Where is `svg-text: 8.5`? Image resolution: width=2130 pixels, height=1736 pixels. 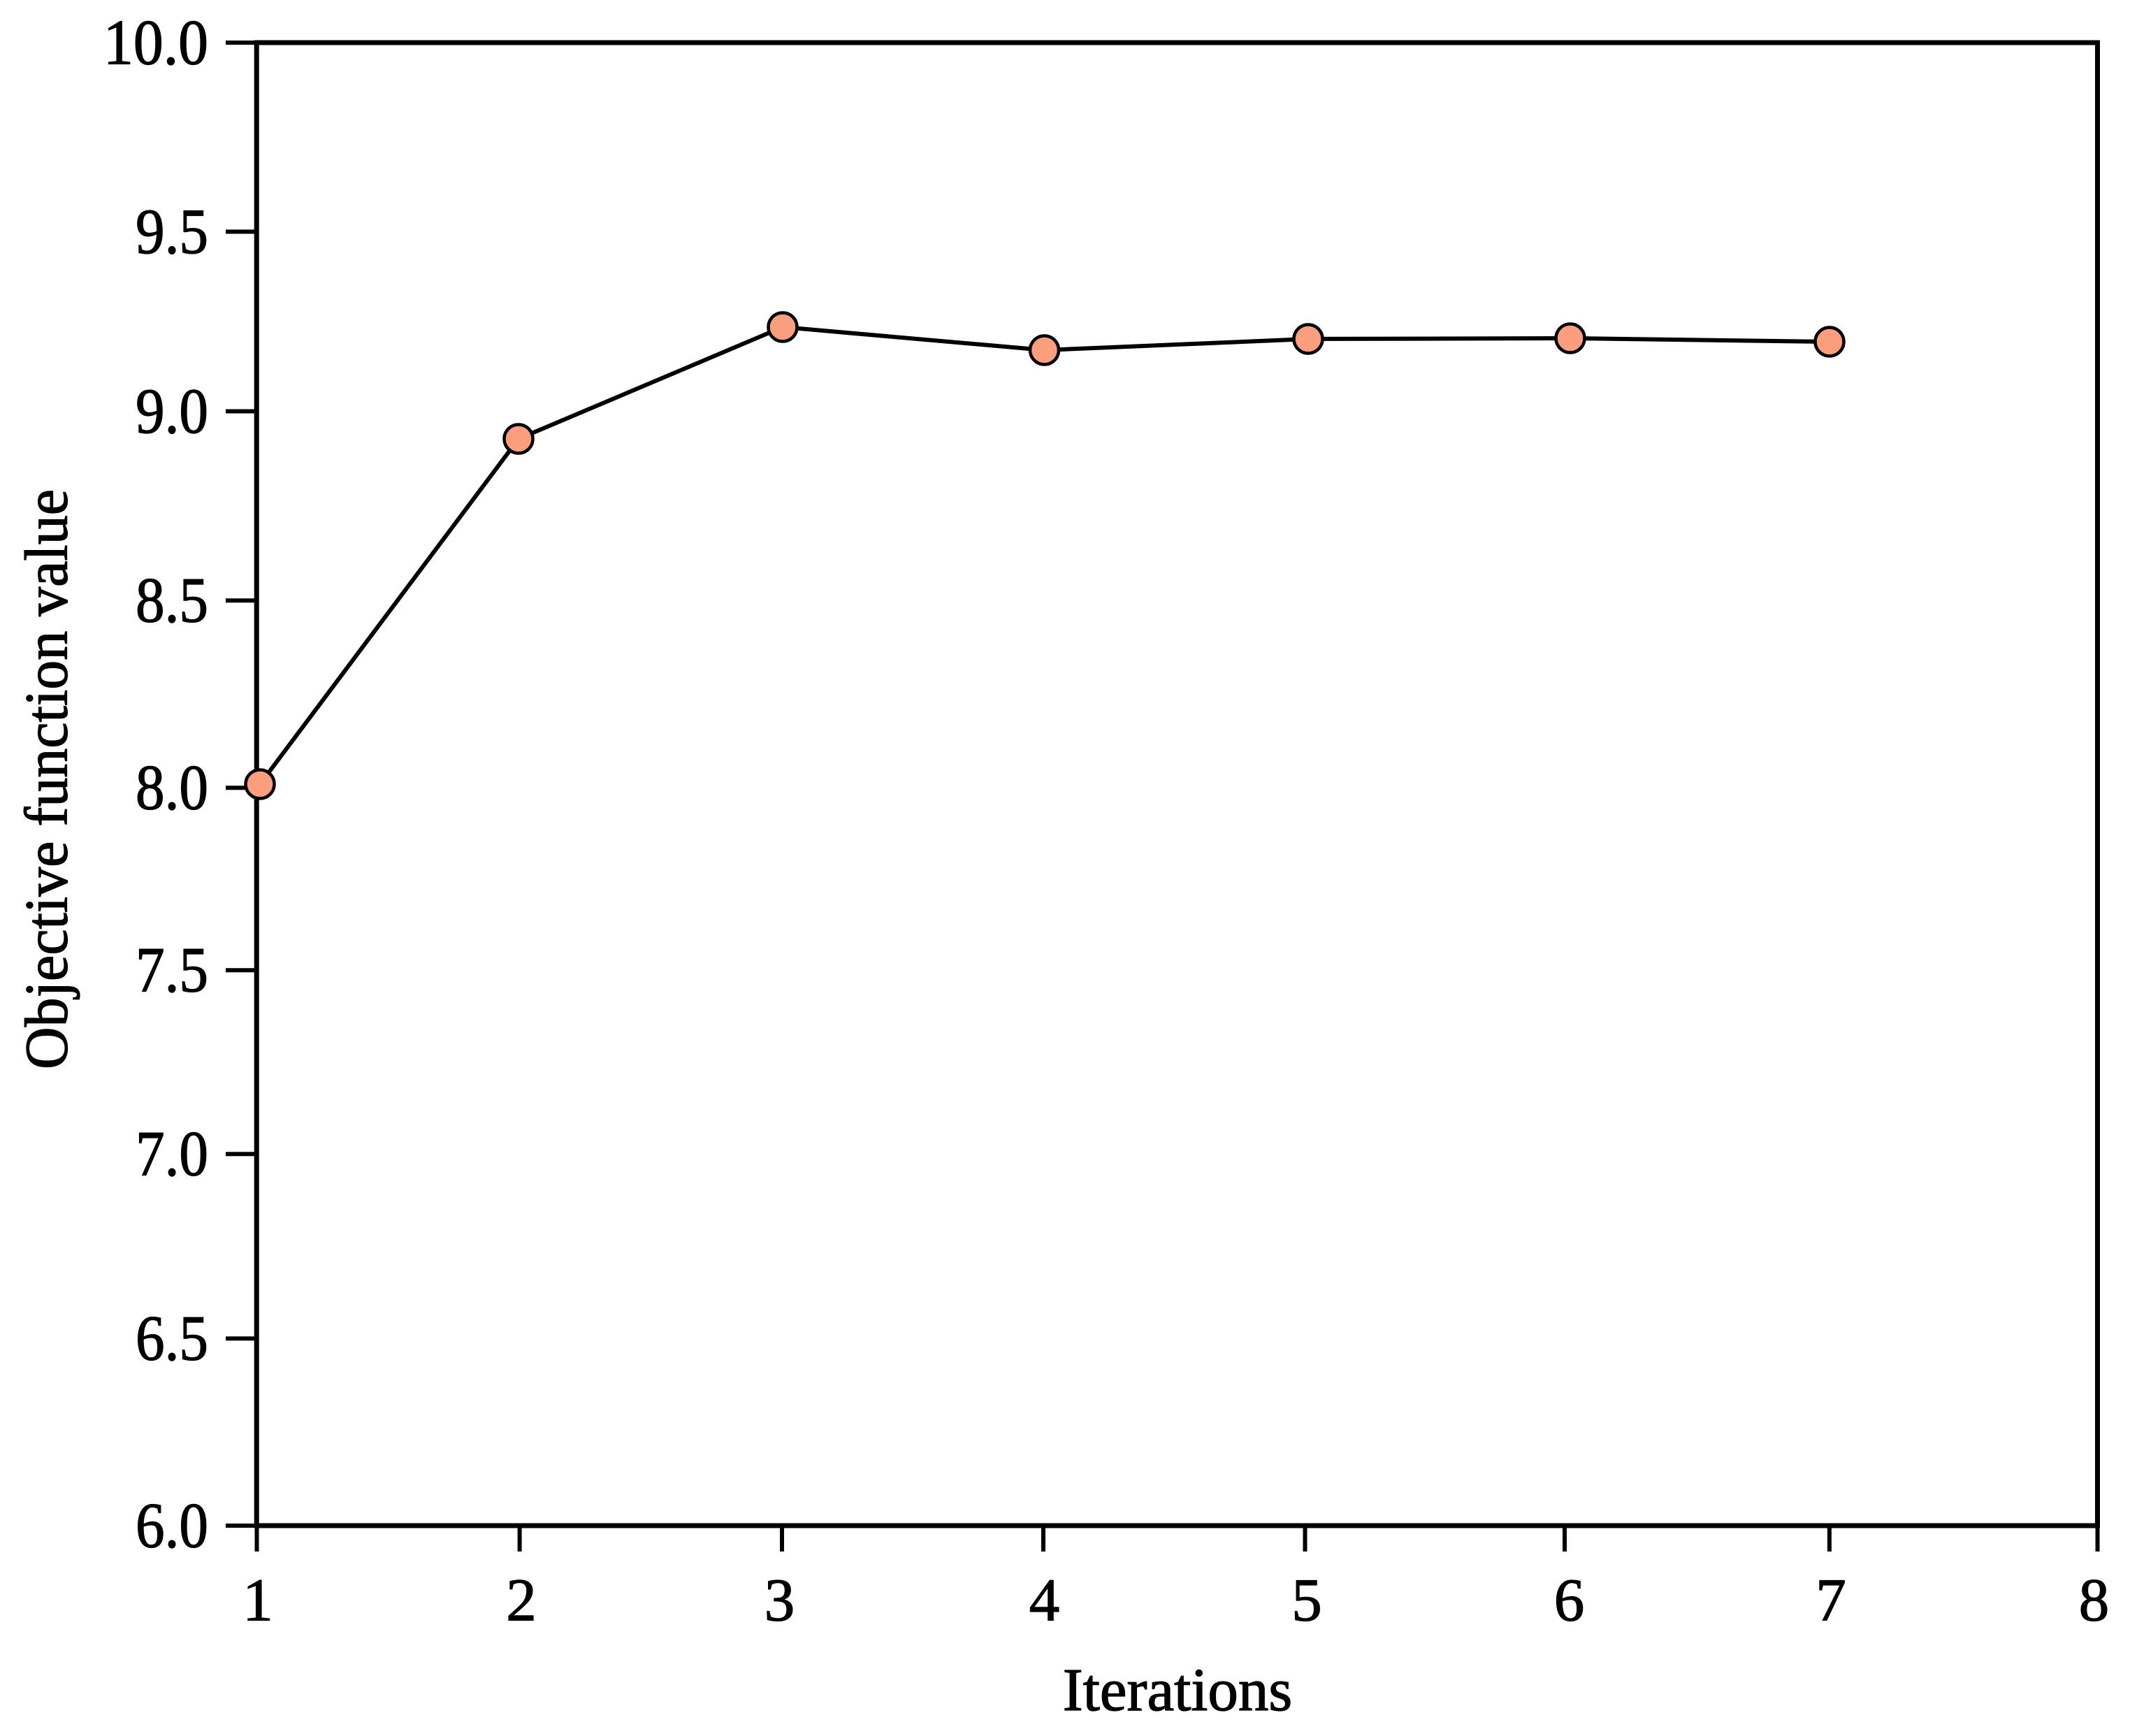 svg-text: 8.5 is located at coordinates (172, 600).